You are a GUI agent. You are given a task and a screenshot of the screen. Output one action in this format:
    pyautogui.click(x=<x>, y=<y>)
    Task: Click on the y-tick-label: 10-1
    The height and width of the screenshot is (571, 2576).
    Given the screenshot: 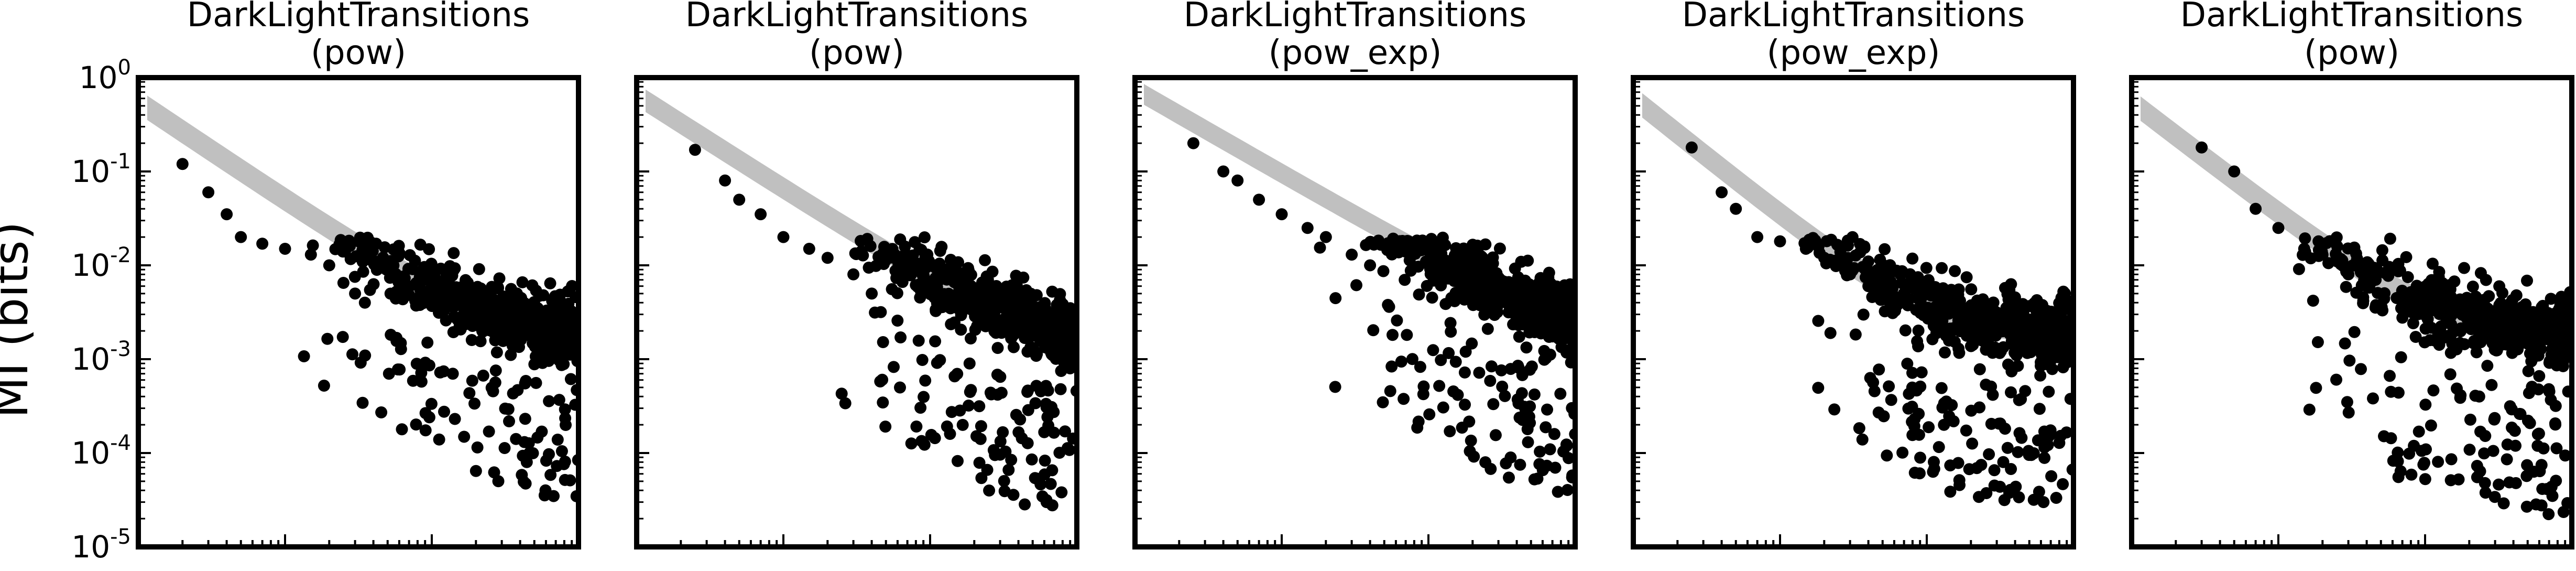 What is the action you would take?
    pyautogui.click(x=101, y=169)
    